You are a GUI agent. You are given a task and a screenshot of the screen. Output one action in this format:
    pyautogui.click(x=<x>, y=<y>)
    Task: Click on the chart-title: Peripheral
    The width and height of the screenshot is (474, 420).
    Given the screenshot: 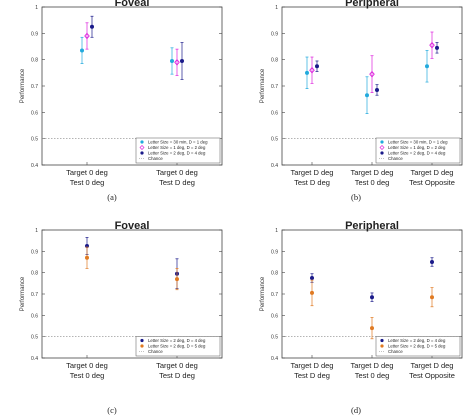 What is the action you would take?
    pyautogui.click(x=372, y=4)
    